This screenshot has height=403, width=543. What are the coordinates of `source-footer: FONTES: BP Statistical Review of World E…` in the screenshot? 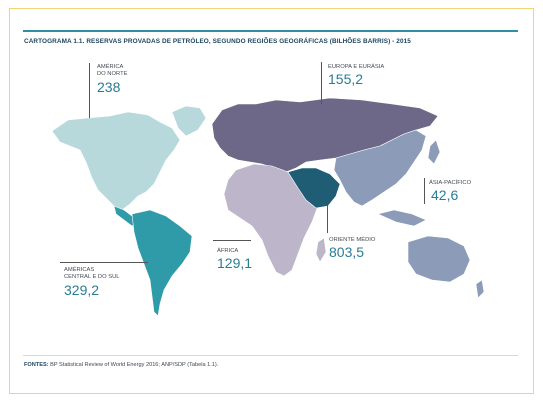 It's located at (121, 365).